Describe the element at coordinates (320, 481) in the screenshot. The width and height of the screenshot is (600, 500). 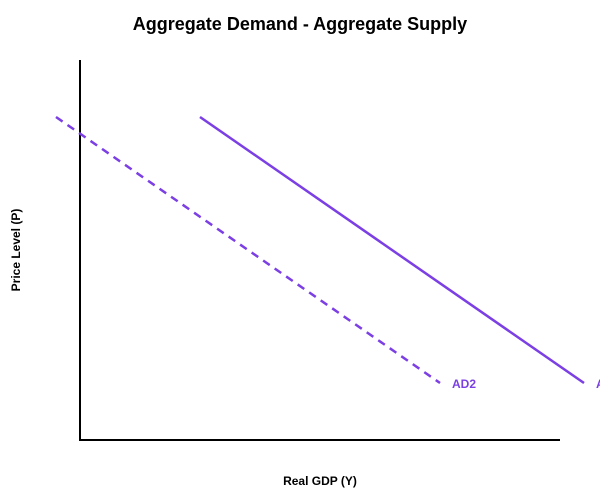
I see `x-axis-label: Real GDP (Y)` at that location.